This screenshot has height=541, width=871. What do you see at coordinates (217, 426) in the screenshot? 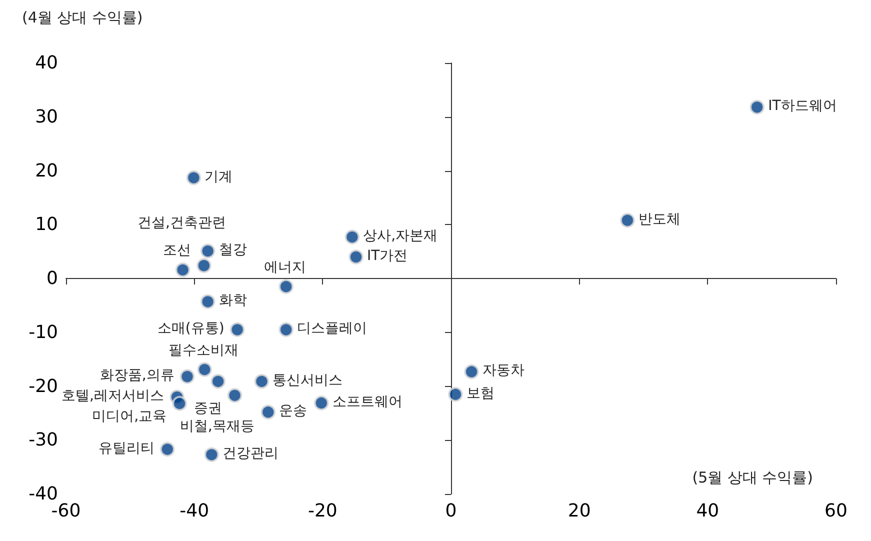
I see `annotation: 비철,목재등` at bounding box center [217, 426].